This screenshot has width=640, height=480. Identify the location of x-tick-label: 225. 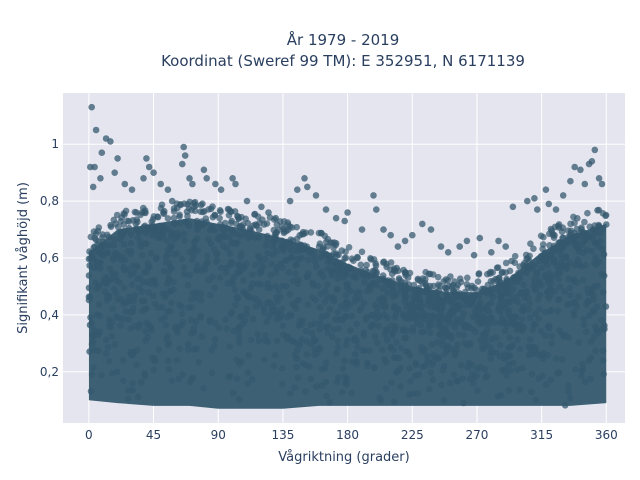
(412, 435).